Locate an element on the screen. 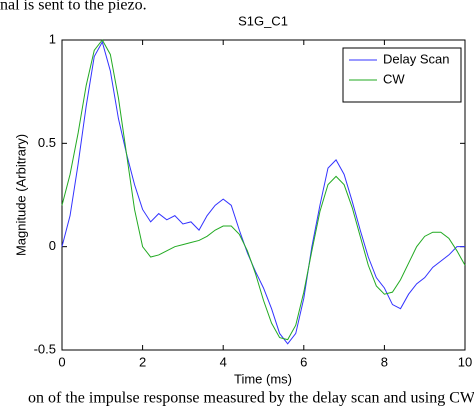 This screenshot has height=406, width=474. x-axis-label: Time (ms) is located at coordinates (263, 378).